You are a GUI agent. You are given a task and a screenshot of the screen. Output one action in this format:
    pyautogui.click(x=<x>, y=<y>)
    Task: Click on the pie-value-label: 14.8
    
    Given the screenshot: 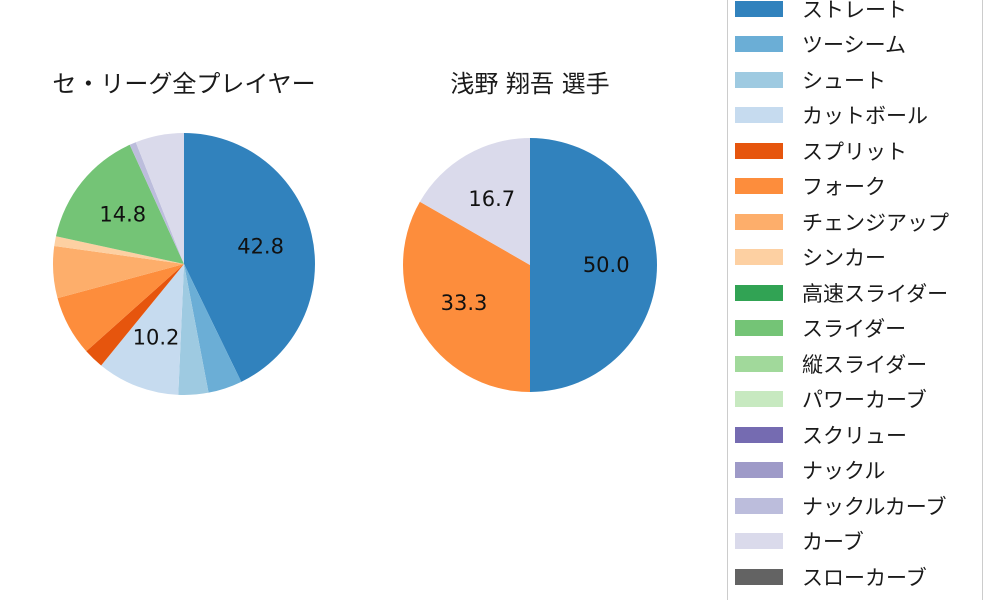 What is the action you would take?
    pyautogui.click(x=122, y=215)
    